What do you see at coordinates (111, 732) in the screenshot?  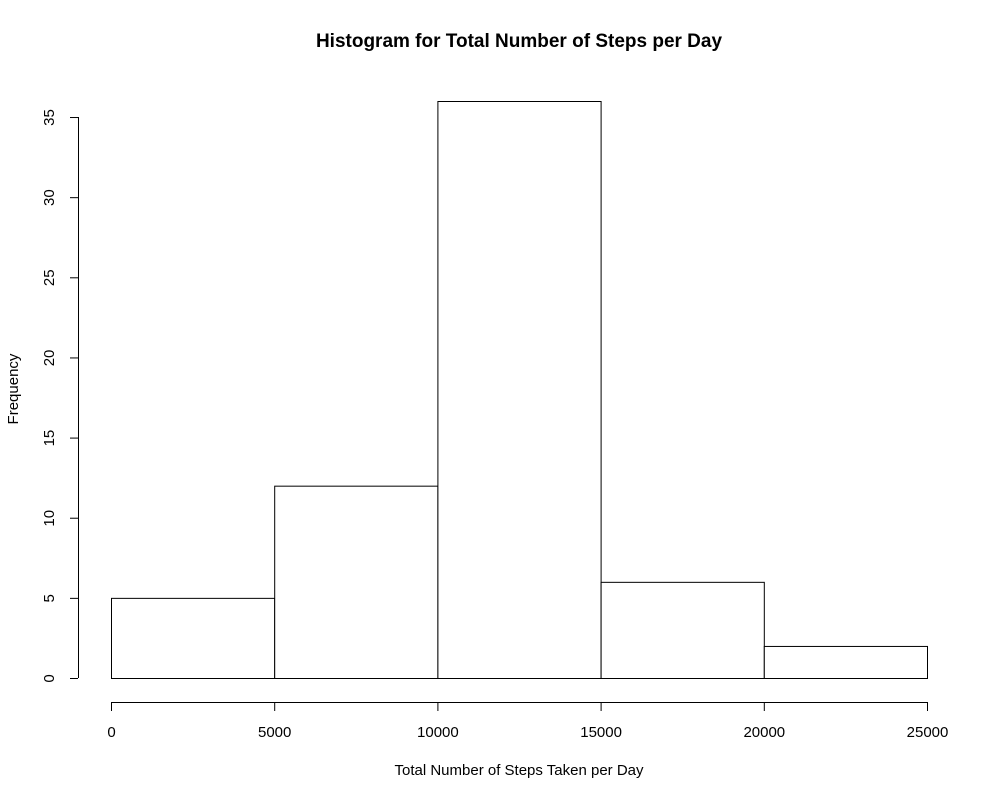 I see `x-tick-label: 0` at bounding box center [111, 732].